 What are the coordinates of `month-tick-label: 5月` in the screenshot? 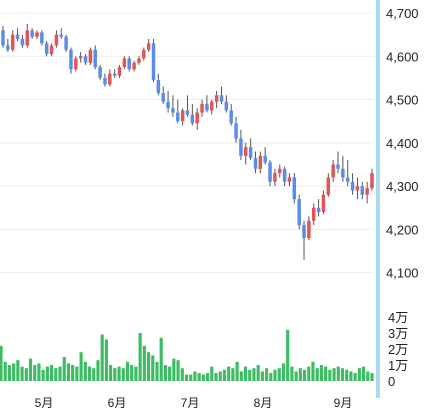 It's located at (44, 403).